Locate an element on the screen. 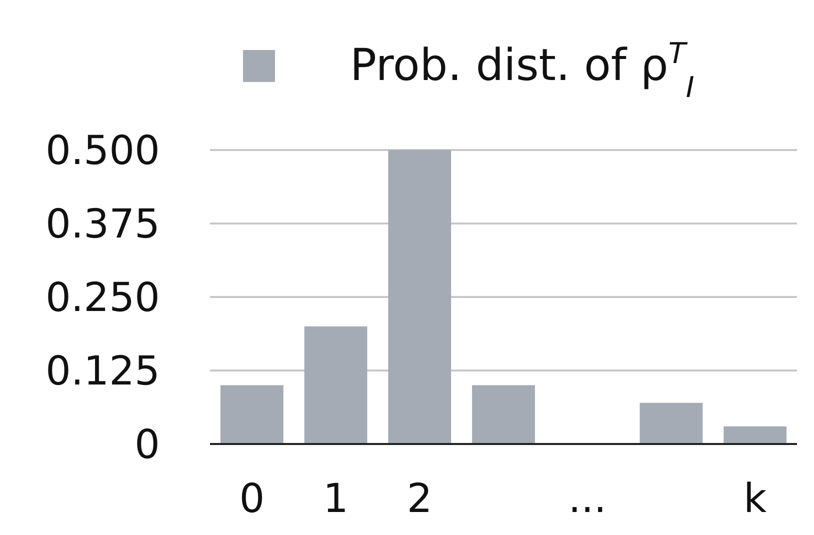 The height and width of the screenshot is (535, 814). x-tick-label: 1 is located at coordinates (336, 499).